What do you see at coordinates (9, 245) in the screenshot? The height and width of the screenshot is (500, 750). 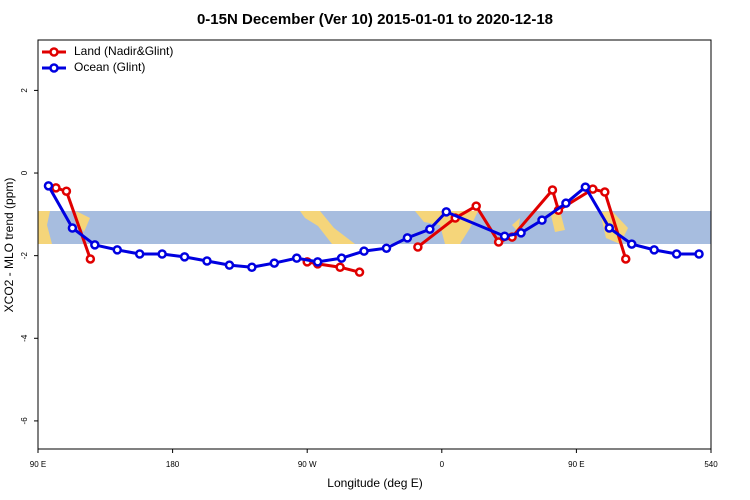 I see `y-axis-label: XCO2 - MLO trend (ppm)` at bounding box center [9, 245].